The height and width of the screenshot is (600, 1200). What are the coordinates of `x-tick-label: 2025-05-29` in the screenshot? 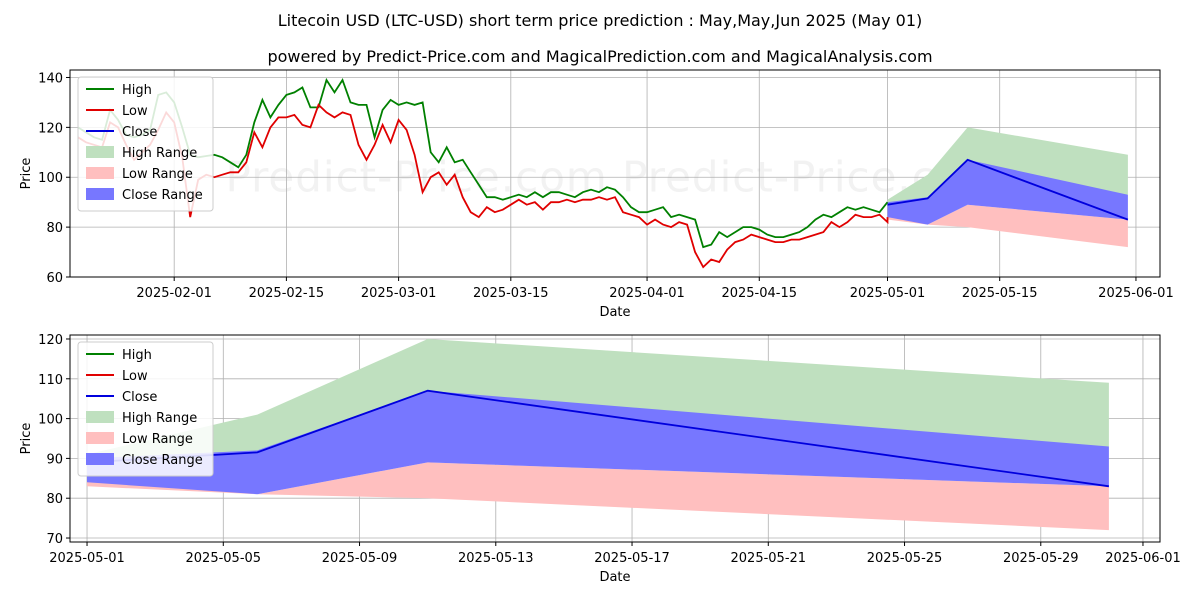 It's located at (1041, 558).